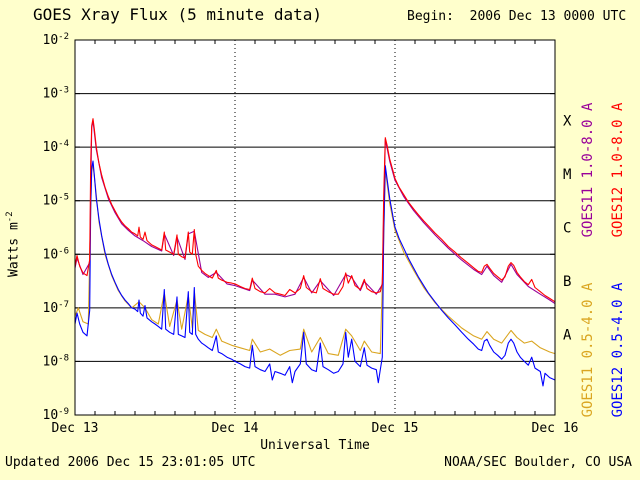  Describe the element at coordinates (567, 229) in the screenshot. I see `flare-class-label: C` at that location.